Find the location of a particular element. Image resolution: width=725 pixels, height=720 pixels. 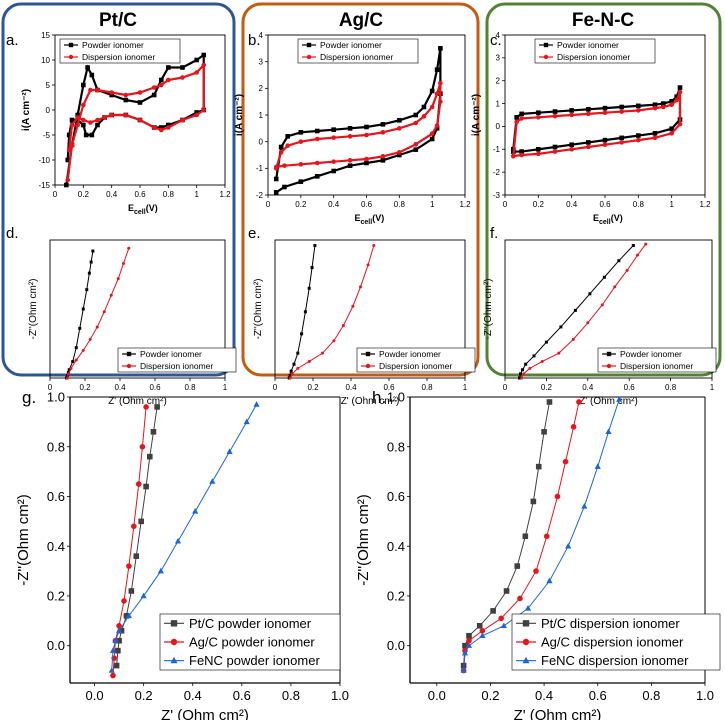

x-tick-label: 0.8 is located at coordinates (291, 695).